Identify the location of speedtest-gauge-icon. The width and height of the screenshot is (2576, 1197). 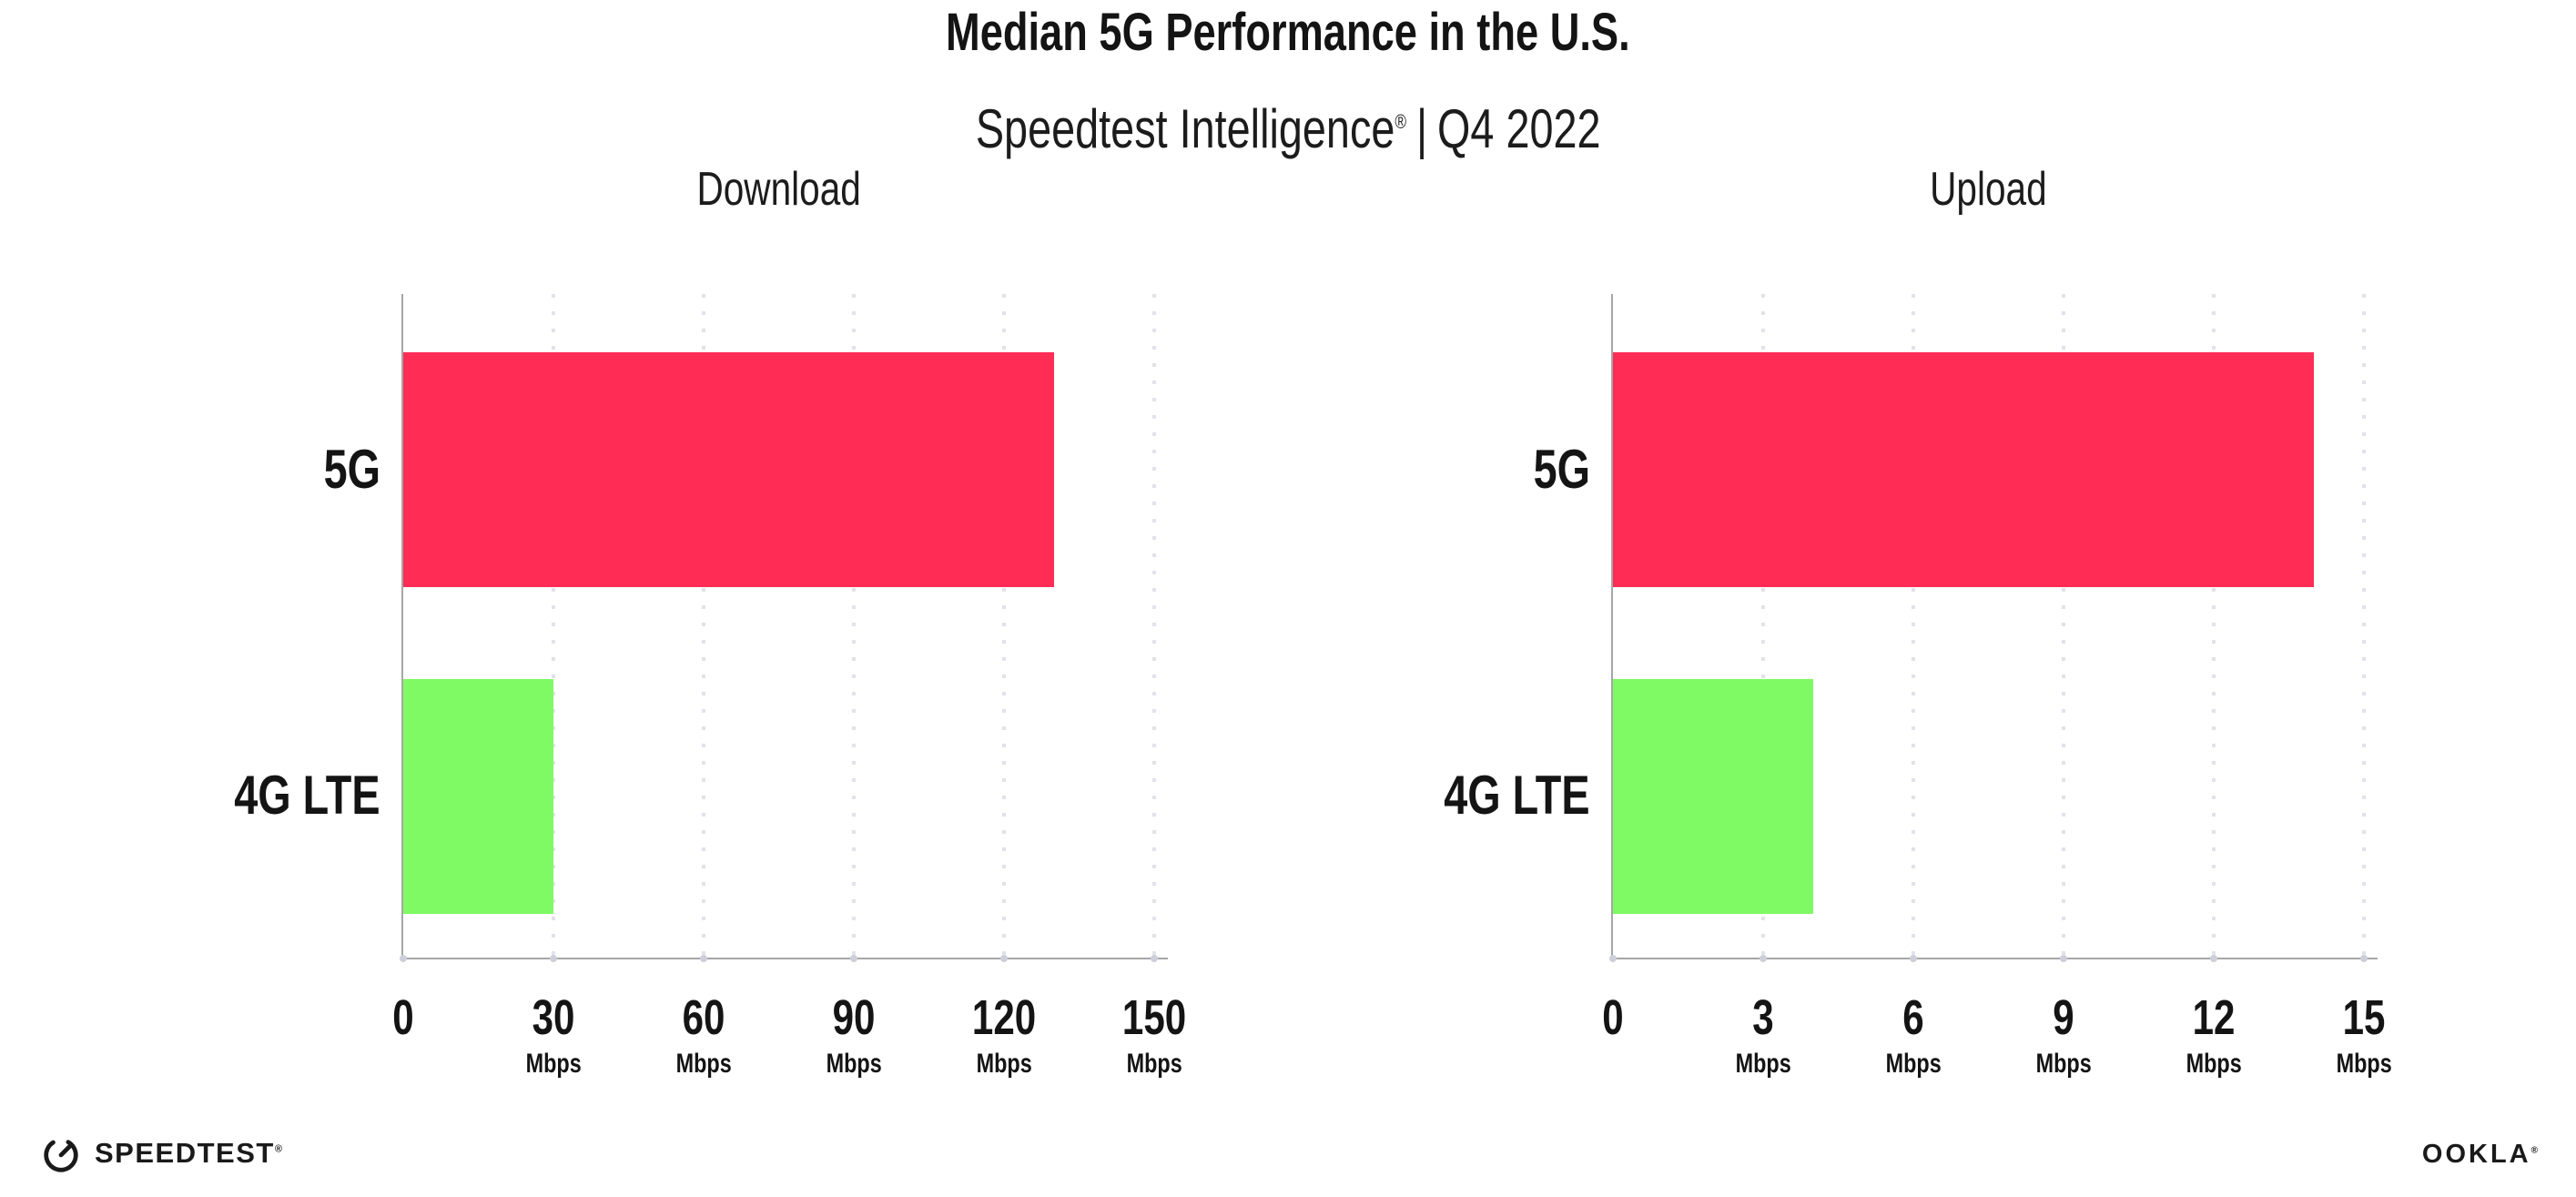
(61, 1155).